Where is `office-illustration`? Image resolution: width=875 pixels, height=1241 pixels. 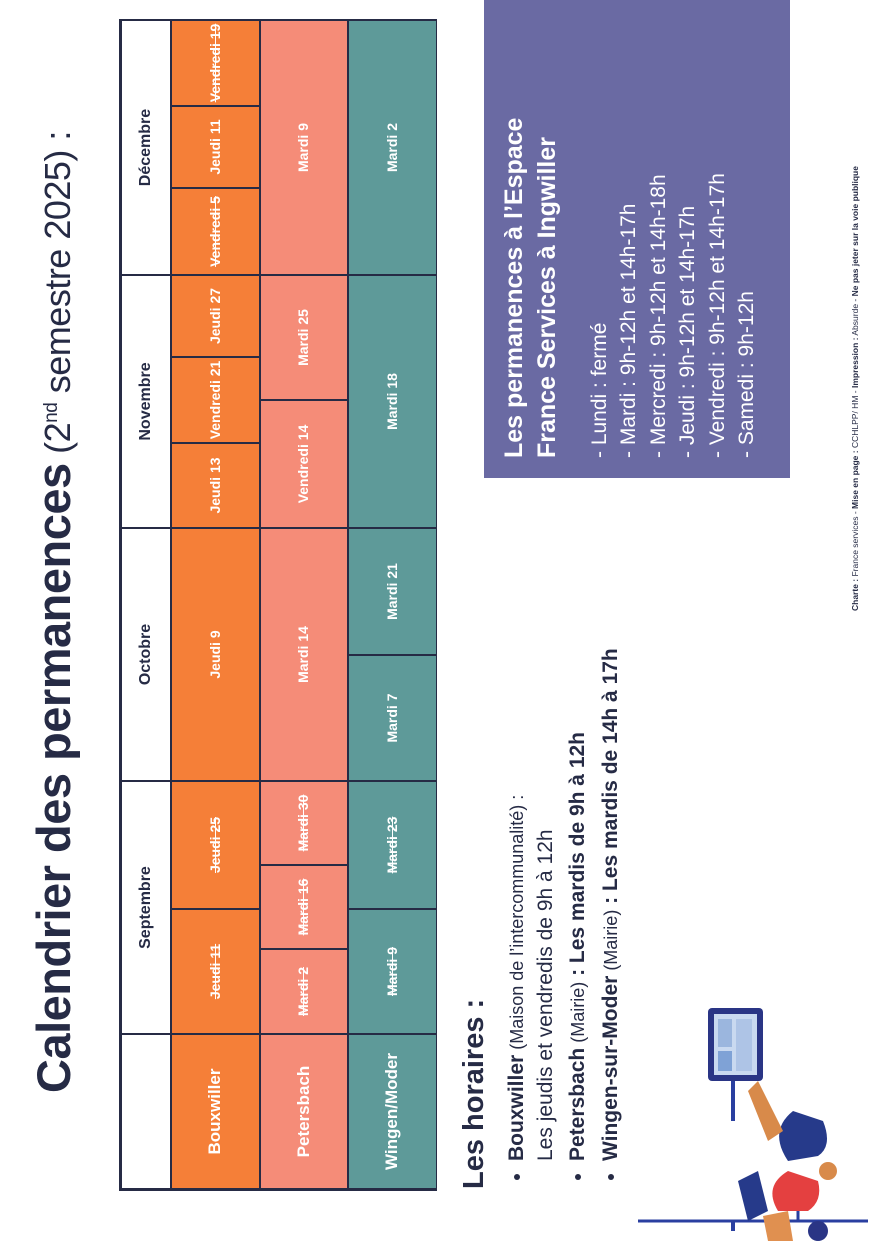 office-illustration is located at coordinates (753, 1124).